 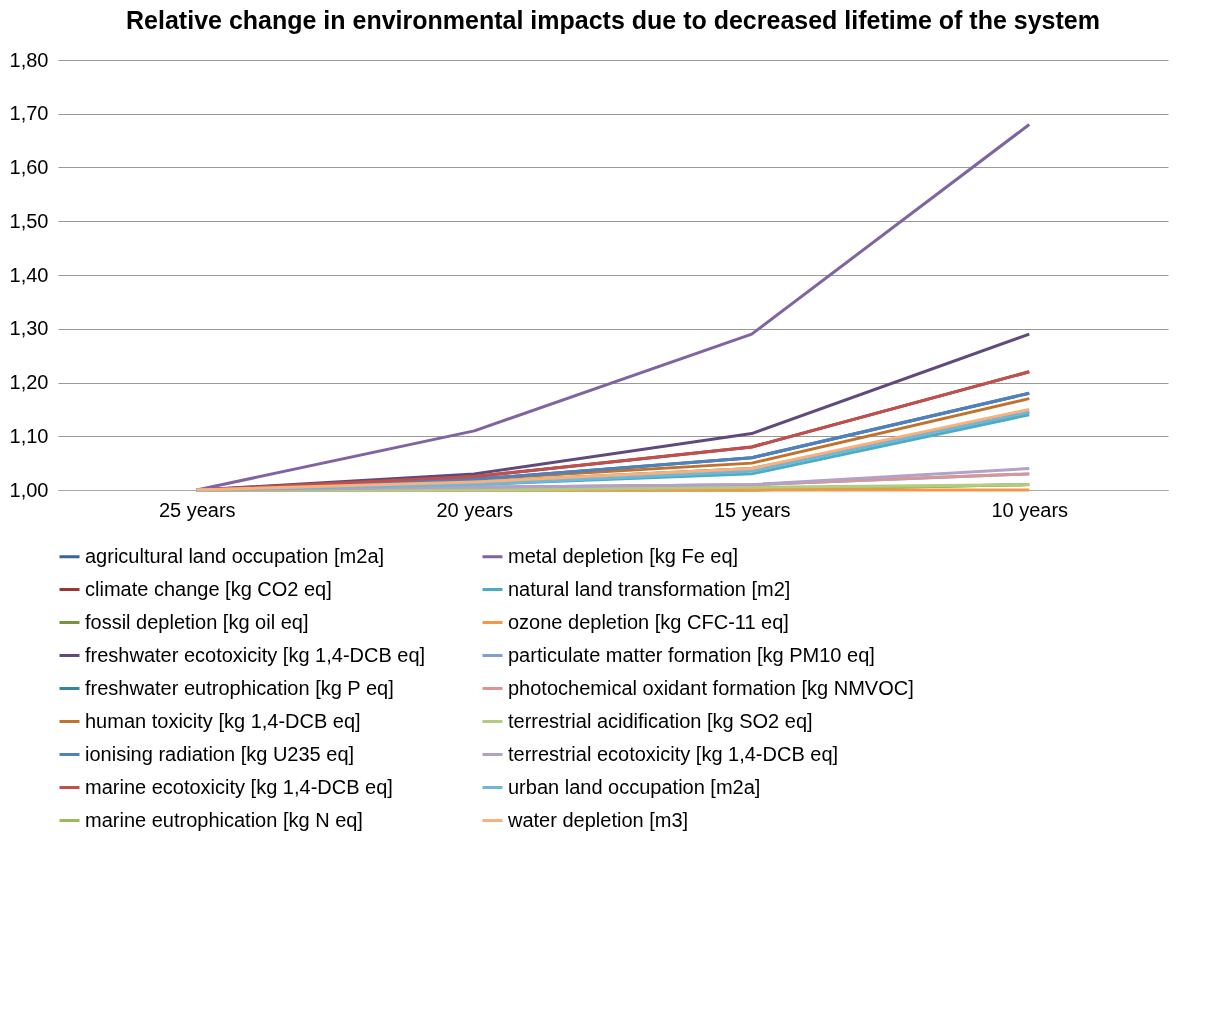 What do you see at coordinates (711, 687) in the screenshot?
I see `legend-label: photochemical oxidant formation [kg NMVOC]` at bounding box center [711, 687].